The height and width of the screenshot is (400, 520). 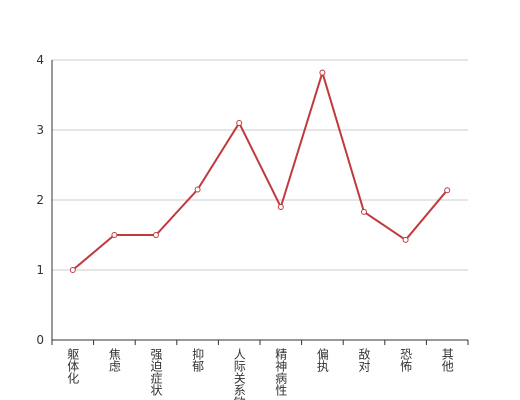 I want to click on y-tick-label: 2, so click(x=40, y=200).